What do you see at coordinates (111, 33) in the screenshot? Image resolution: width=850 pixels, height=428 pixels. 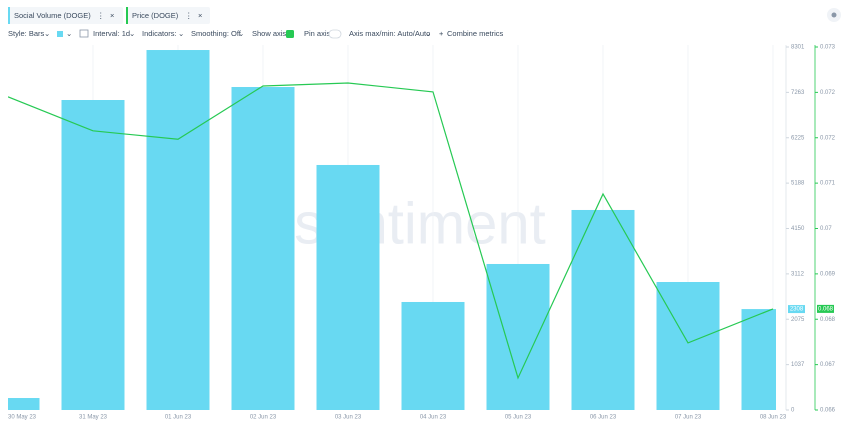 I see `interval-select: Interval: 1d` at bounding box center [111, 33].